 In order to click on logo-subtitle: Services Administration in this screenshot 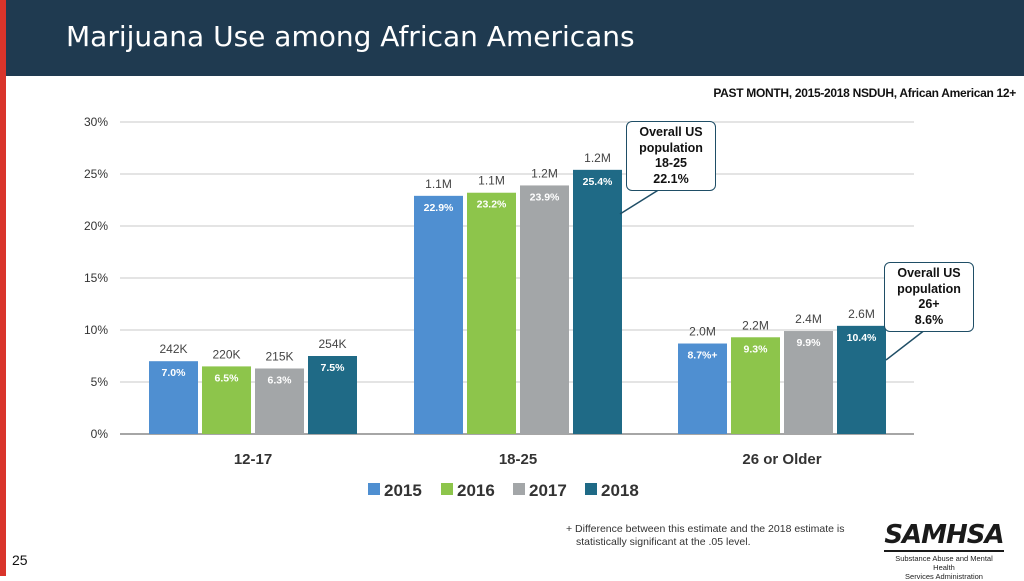, I will do `click(944, 576)`.